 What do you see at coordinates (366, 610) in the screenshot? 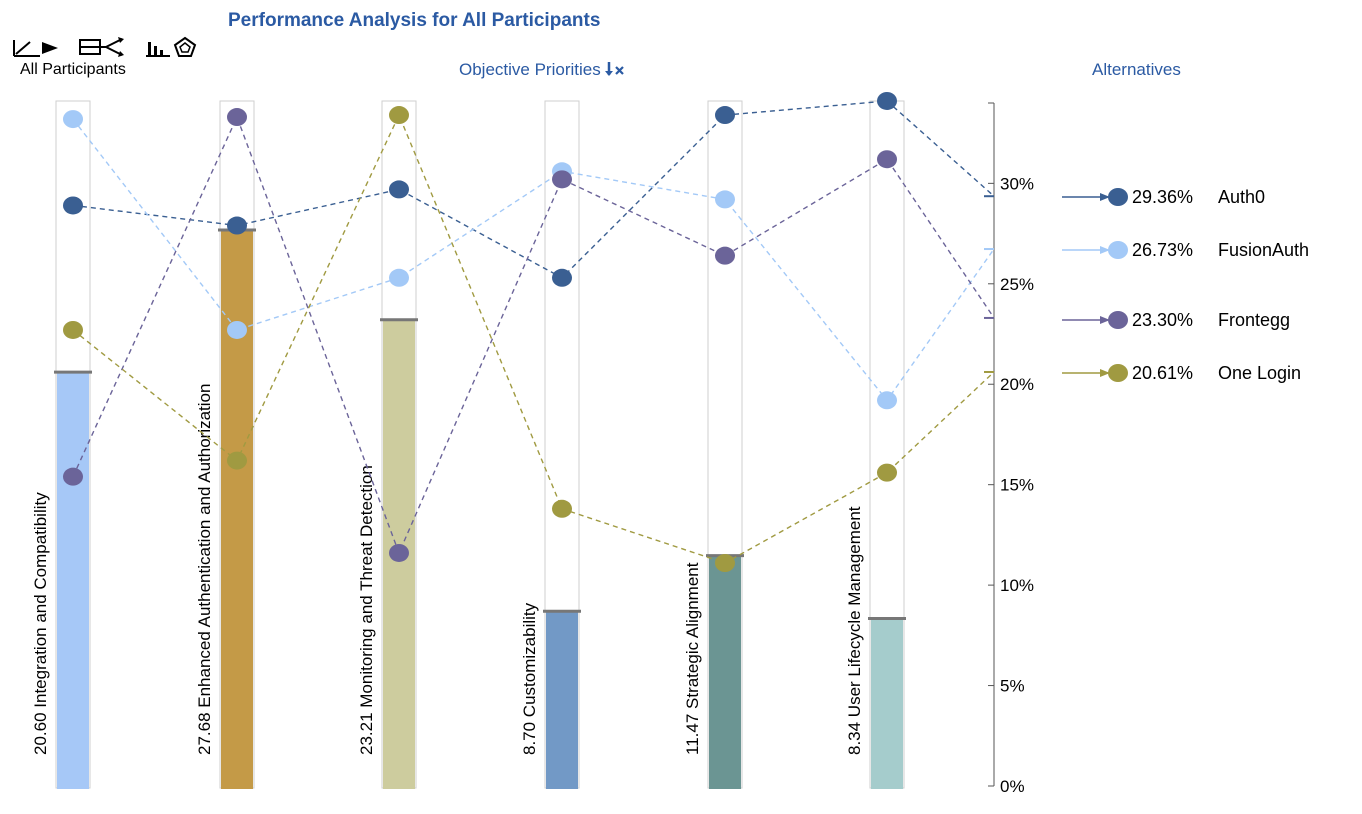
I see `objective-label: 23.21 Monitoring and Threat Detection` at bounding box center [366, 610].